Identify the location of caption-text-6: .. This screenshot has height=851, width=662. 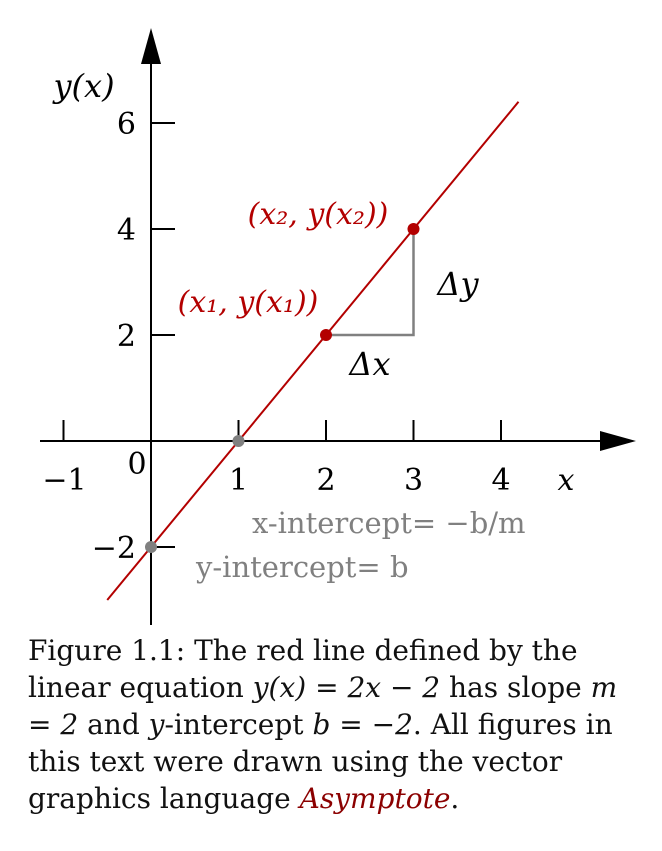
(455, 798).